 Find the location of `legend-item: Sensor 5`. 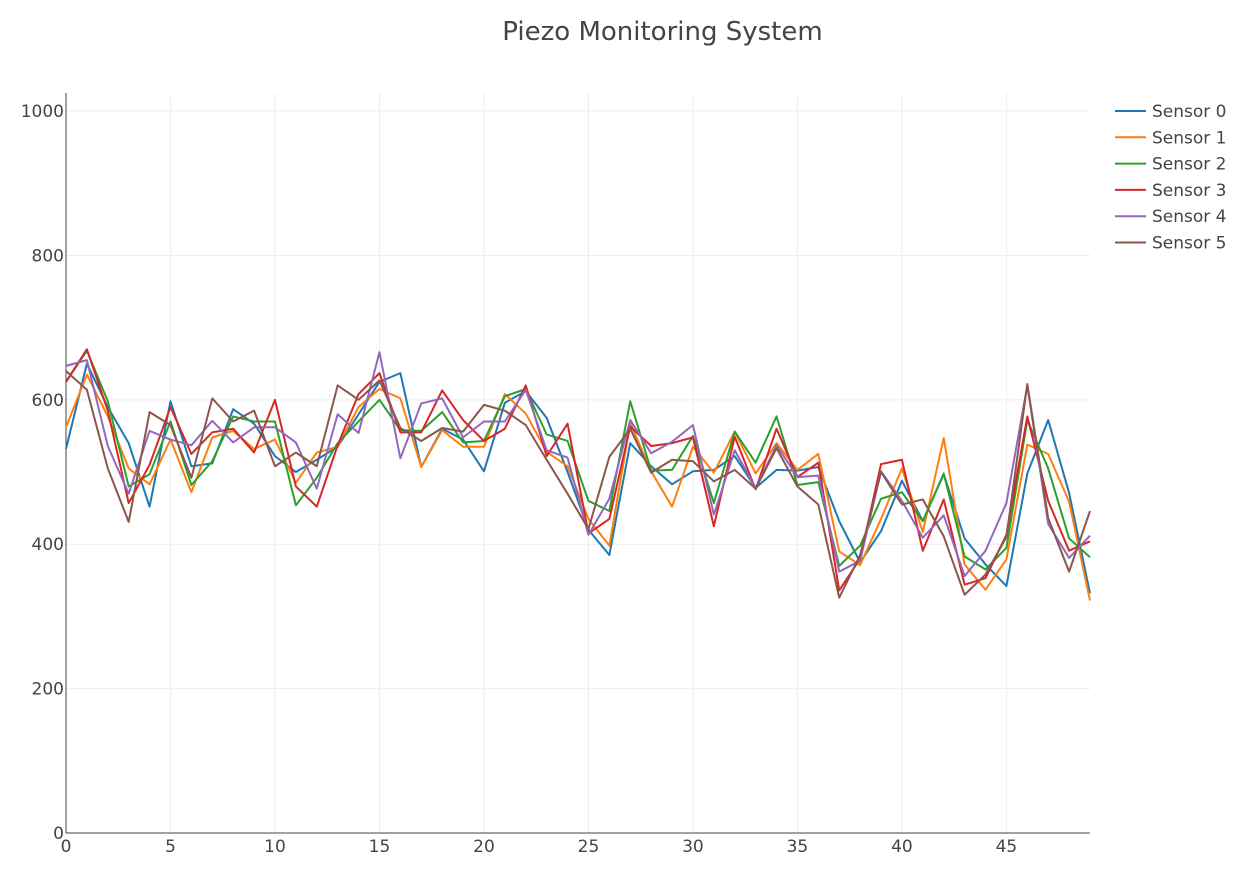

legend-item: Sensor 5 is located at coordinates (1171, 244).